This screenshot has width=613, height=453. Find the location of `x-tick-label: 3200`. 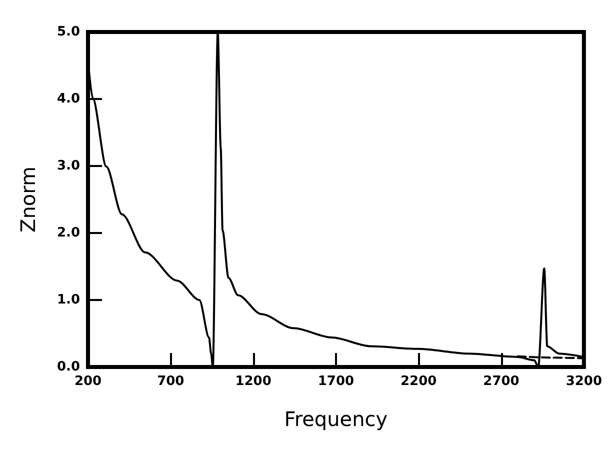

x-tick-label: 3200 is located at coordinates (584, 381).